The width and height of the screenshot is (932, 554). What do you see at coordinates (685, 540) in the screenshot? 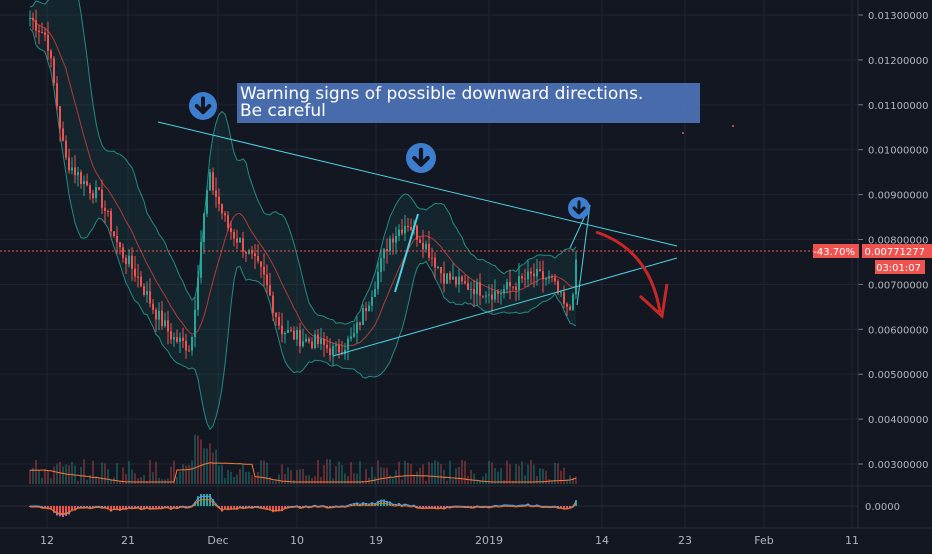
I see `x-tick-label: 23` at bounding box center [685, 540].